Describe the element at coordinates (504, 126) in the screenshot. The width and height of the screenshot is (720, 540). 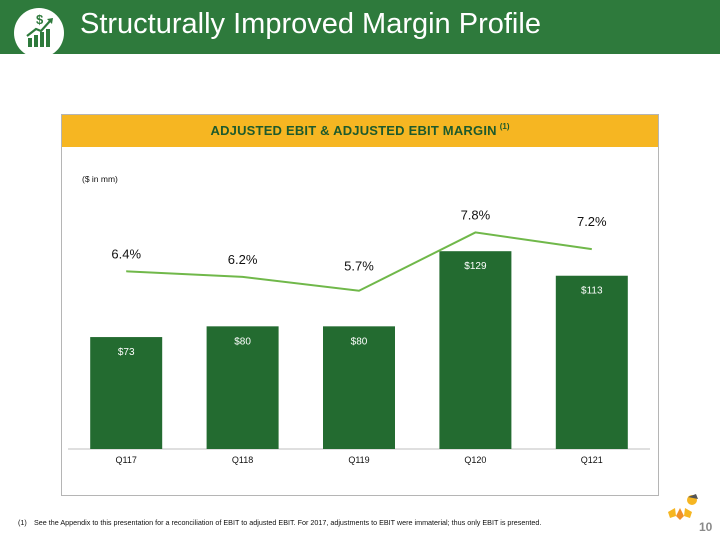
I see `chart-title-footnote-ref: (1)` at that location.